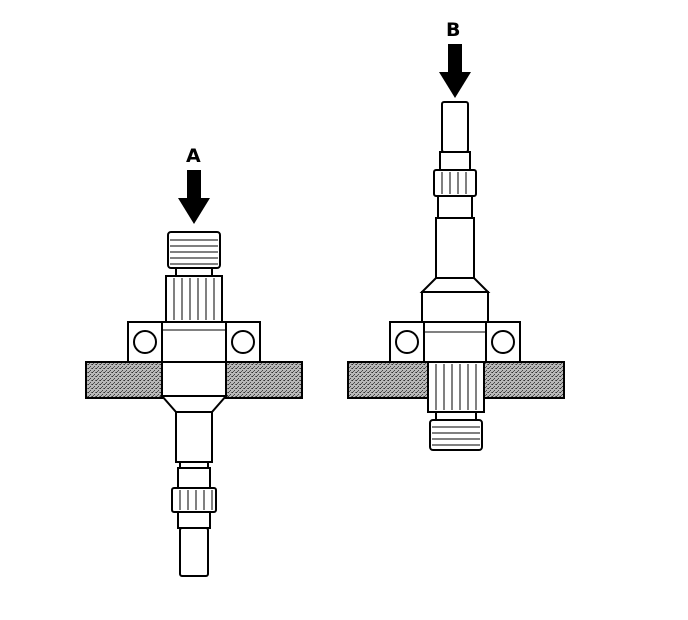 The width and height of the screenshot is (688, 620). Describe the element at coordinates (194, 500) in the screenshot. I see `lower-race` at that location.